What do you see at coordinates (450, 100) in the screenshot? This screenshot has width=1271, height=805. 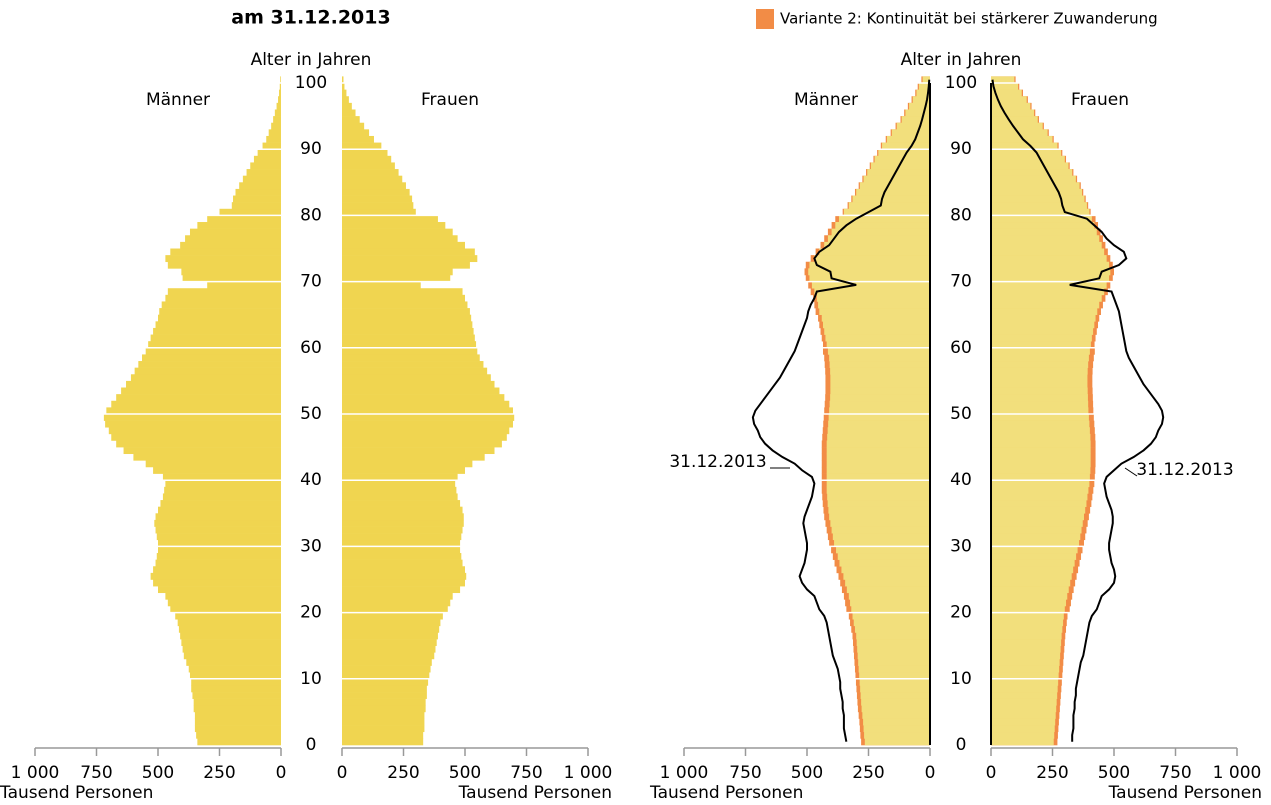 I see `side-label: Frauen` at bounding box center [450, 100].